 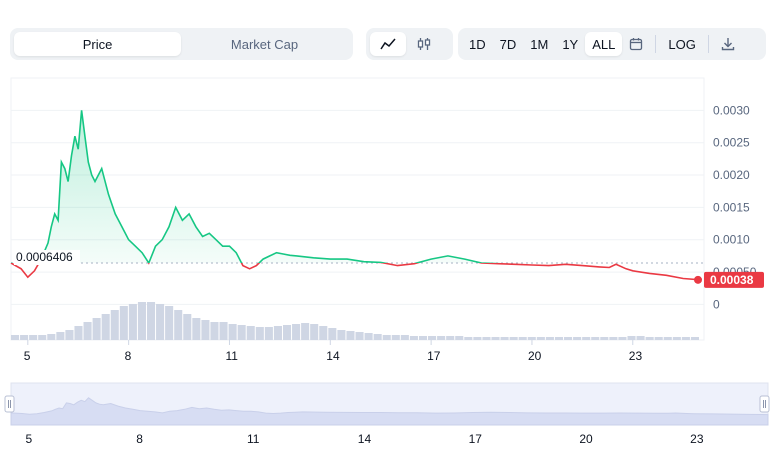 I want to click on x-axis: 5 8 11 14 17 20 23, so click(x=333, y=351).